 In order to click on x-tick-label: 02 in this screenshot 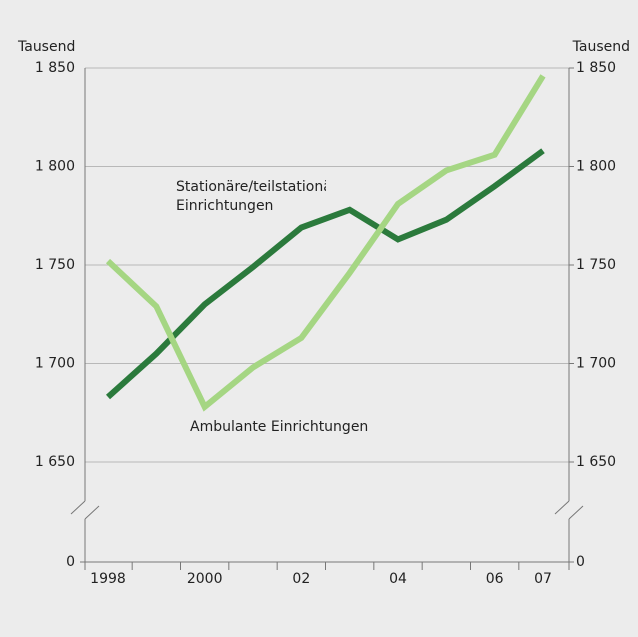, I will do `click(301, 579)`.